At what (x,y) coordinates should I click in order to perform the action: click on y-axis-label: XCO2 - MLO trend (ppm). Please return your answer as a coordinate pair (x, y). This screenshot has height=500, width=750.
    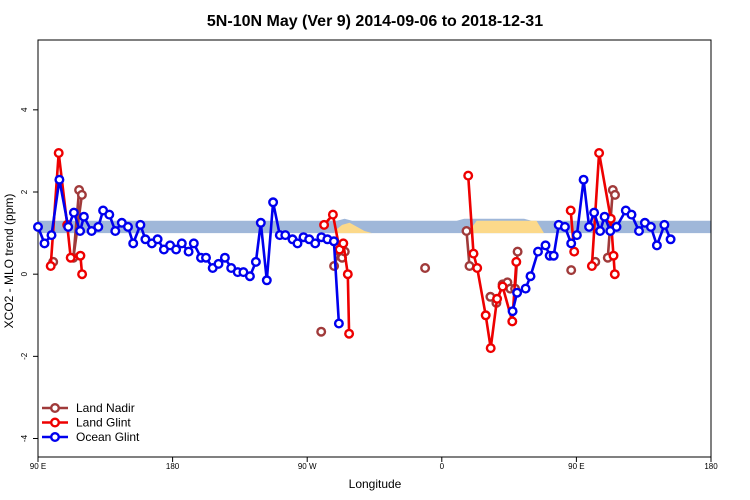
    Looking at the image, I should click on (9, 261).